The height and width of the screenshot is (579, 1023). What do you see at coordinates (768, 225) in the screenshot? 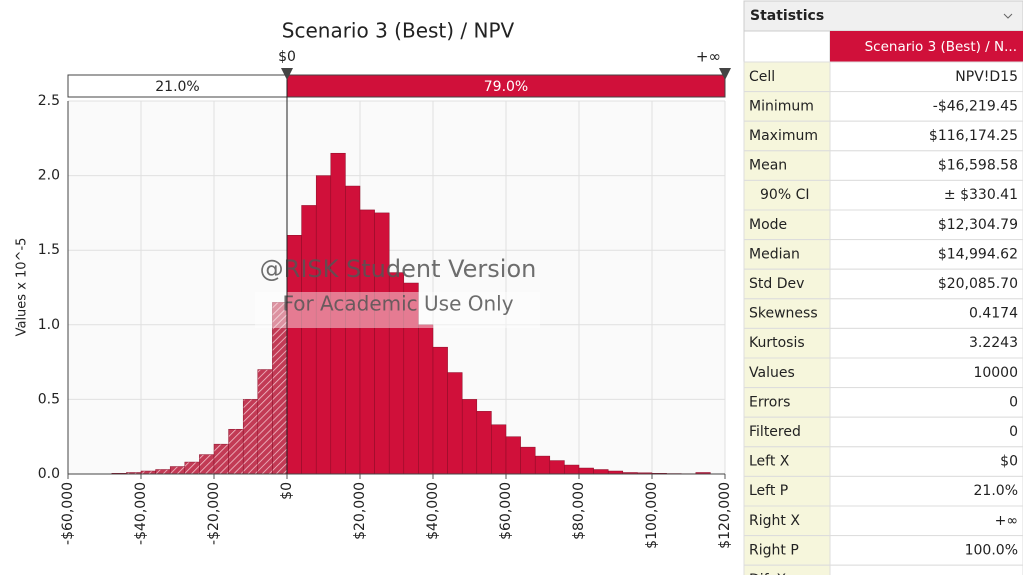
I see `stat-label: Mode` at bounding box center [768, 225].